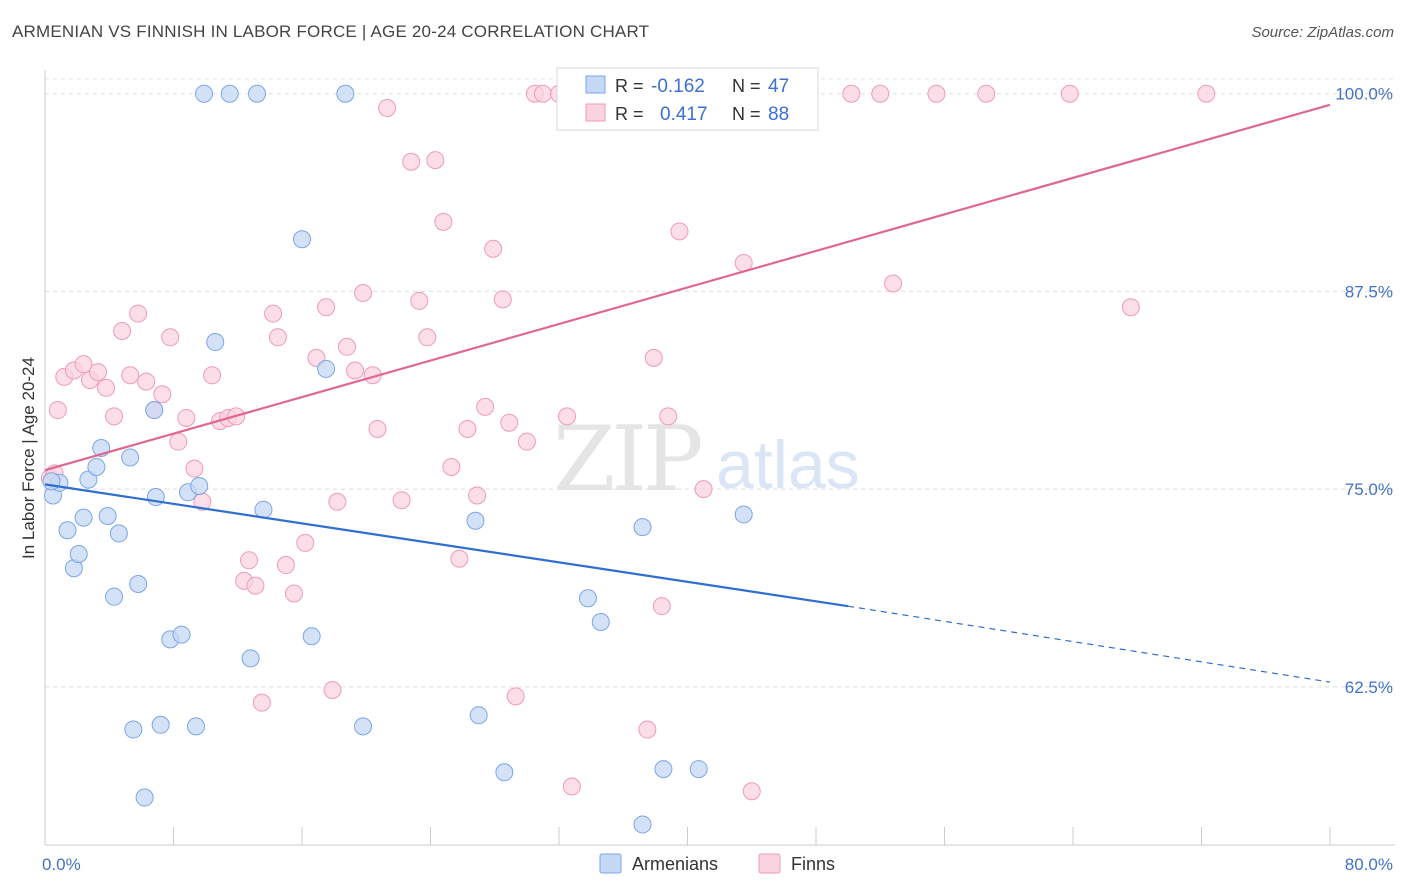 The image size is (1406, 892). I want to click on finns-legend-swatch, so click(595, 112).